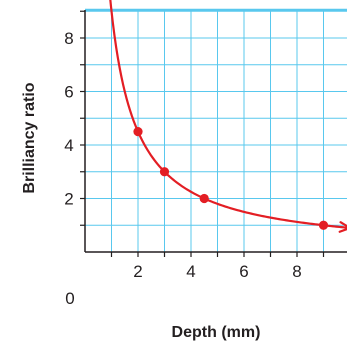 The image size is (347, 346). I want to click on x-tick-label: 4, so click(190, 271).